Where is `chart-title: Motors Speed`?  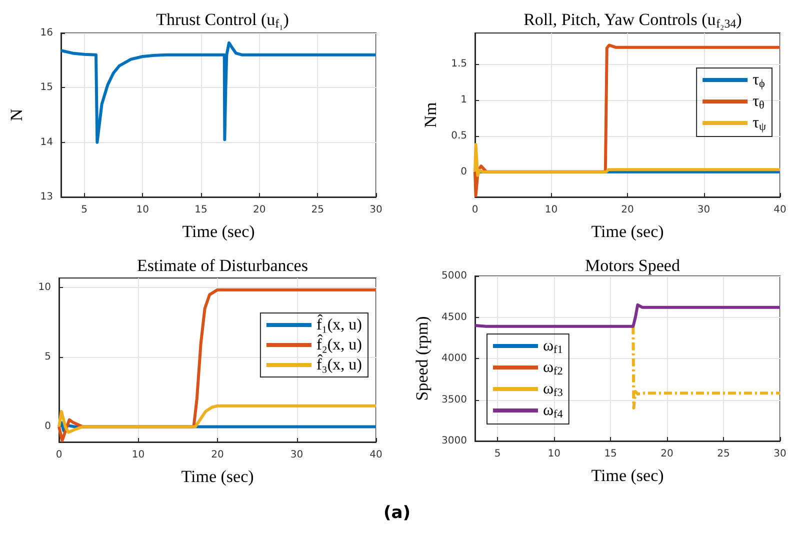
chart-title: Motors Speed is located at coordinates (632, 265).